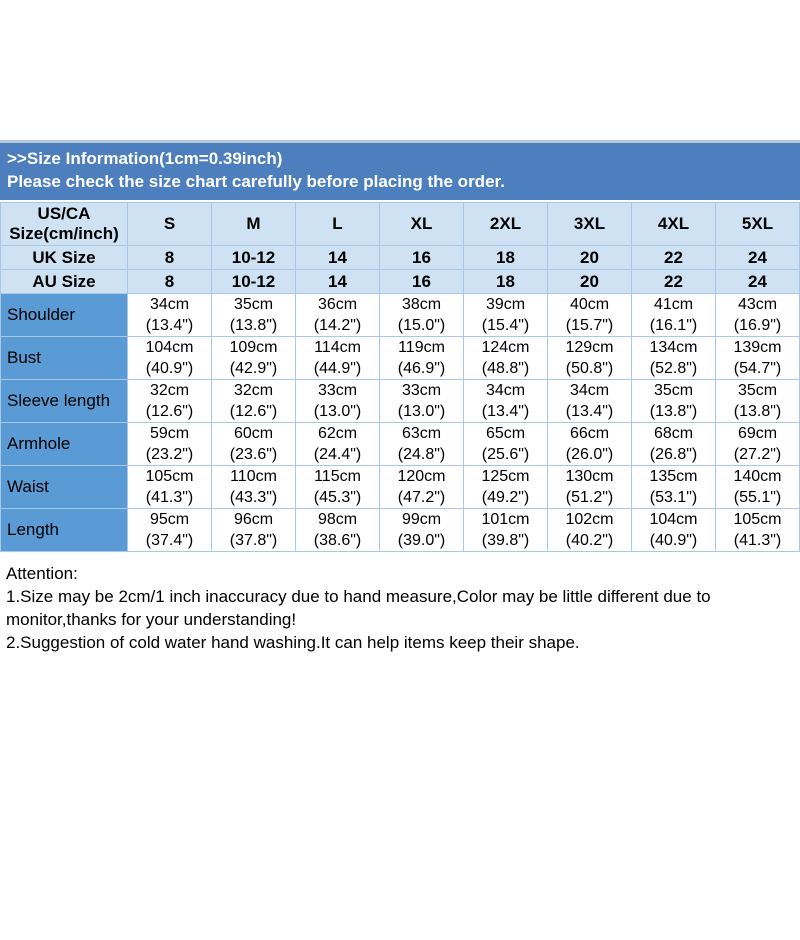 The height and width of the screenshot is (940, 800). What do you see at coordinates (337, 530) in the screenshot?
I see `measurement-cell: 98cm (38.6")` at bounding box center [337, 530].